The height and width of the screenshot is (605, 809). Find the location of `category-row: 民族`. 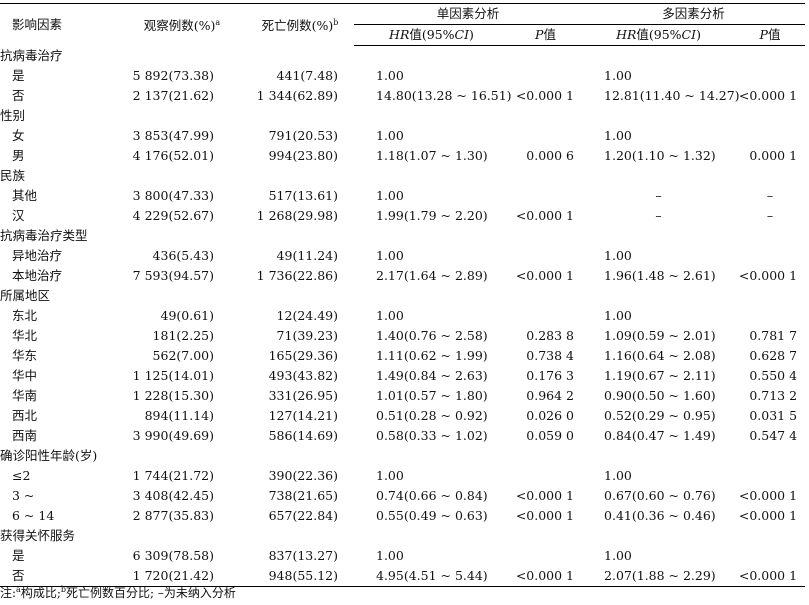

category-row: 民族 is located at coordinates (402, 176).